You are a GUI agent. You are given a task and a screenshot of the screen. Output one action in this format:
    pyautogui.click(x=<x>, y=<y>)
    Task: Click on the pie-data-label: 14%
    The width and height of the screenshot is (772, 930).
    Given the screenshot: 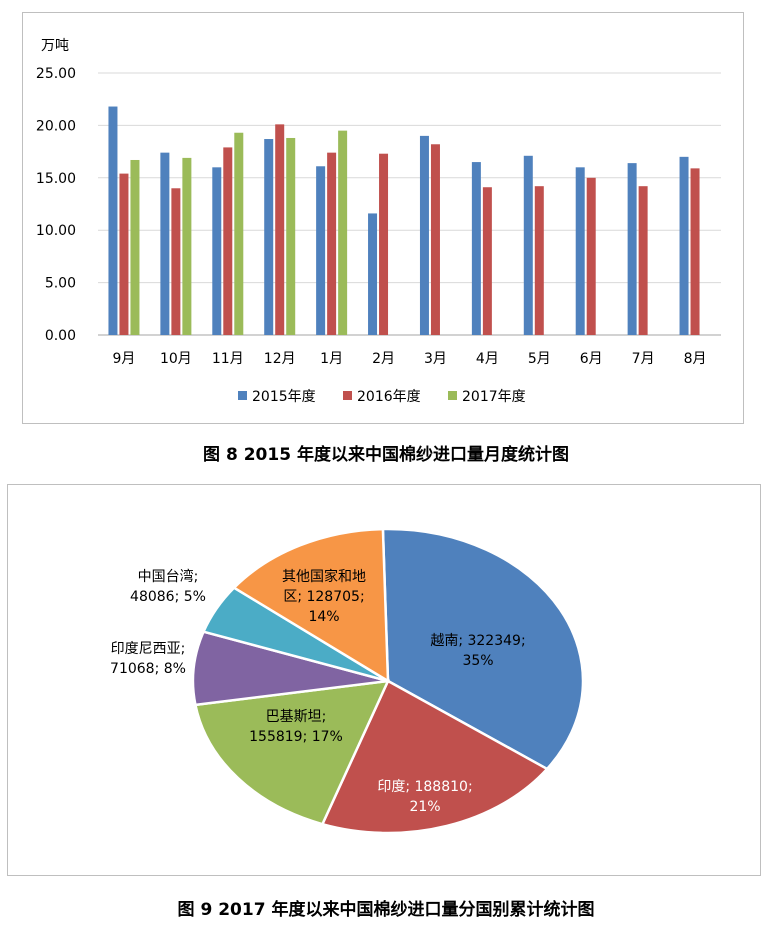 What is the action you would take?
    pyautogui.click(x=323, y=617)
    